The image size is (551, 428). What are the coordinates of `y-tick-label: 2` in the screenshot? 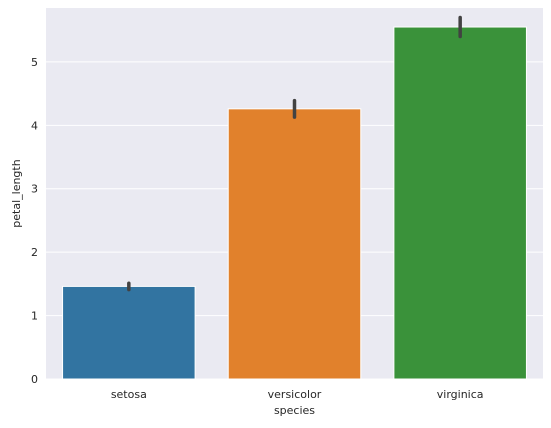 It's located at (34, 252).